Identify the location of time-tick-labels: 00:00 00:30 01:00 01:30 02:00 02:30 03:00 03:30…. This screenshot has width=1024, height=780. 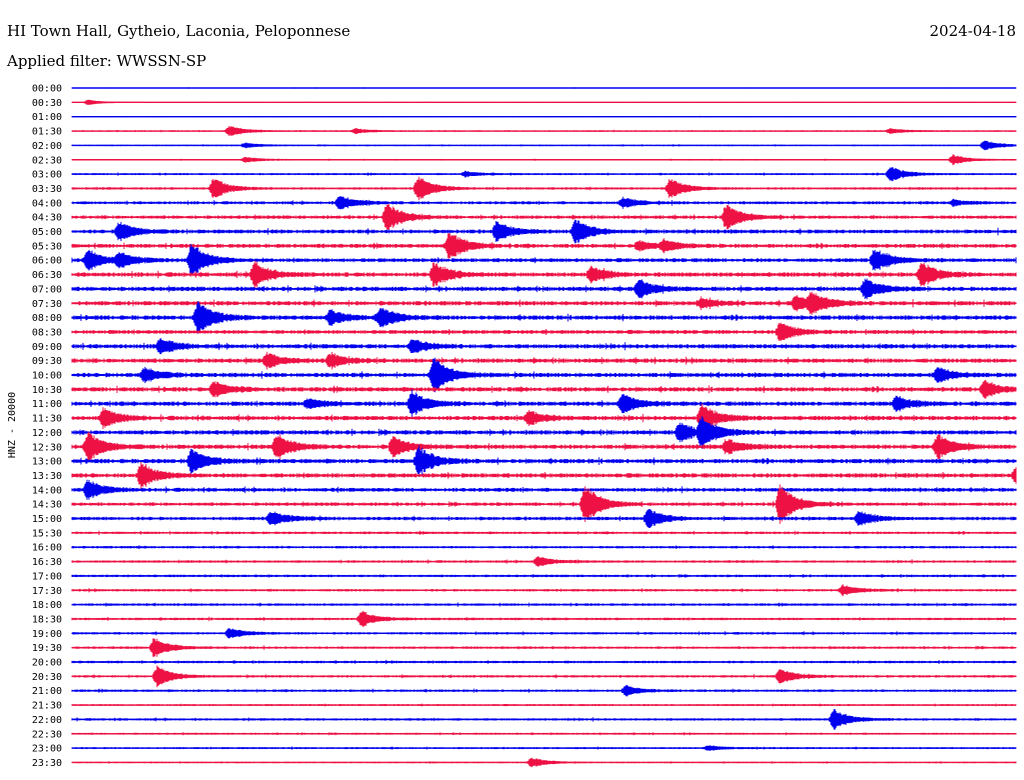
(47, 426).